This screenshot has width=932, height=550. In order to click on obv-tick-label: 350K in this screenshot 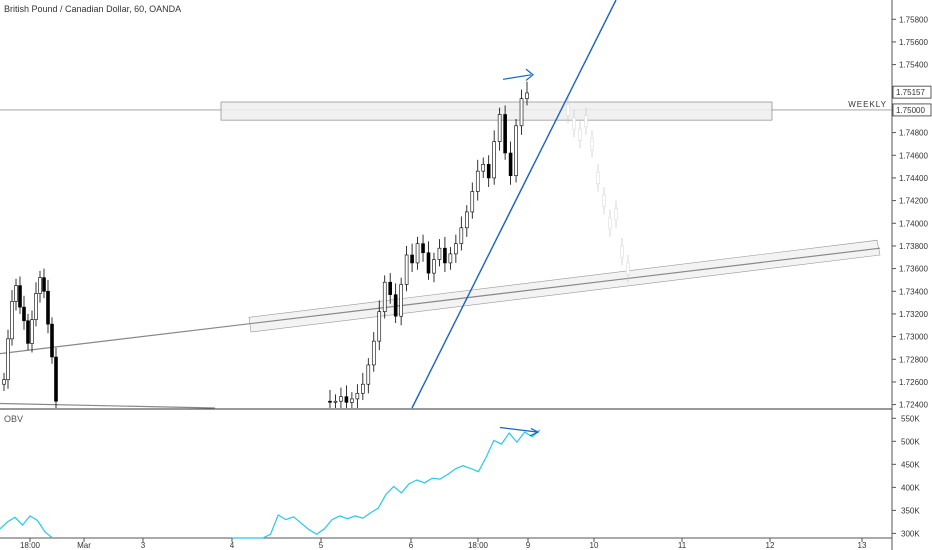, I will do `click(910, 510)`.